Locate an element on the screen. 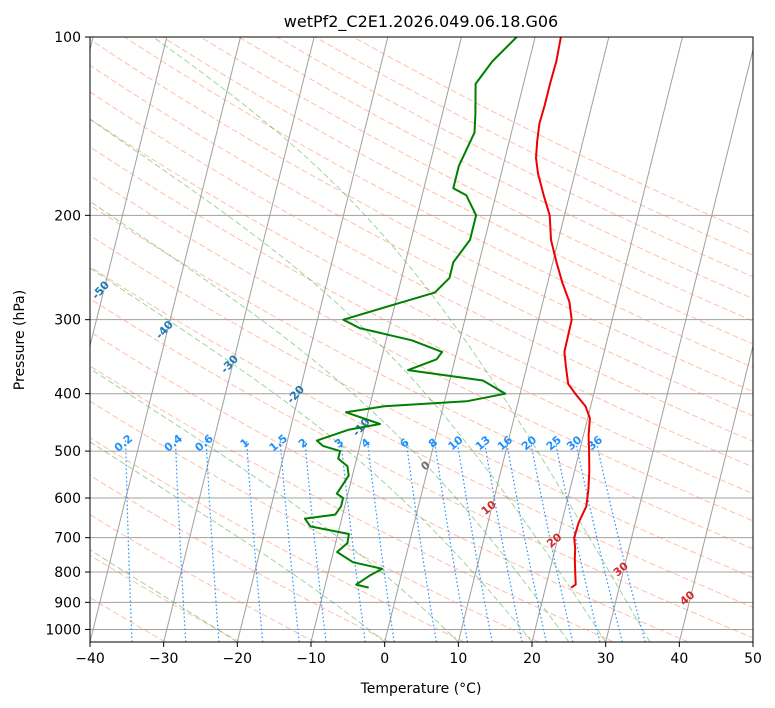  x-tick-label: −40 is located at coordinates (90, 659).